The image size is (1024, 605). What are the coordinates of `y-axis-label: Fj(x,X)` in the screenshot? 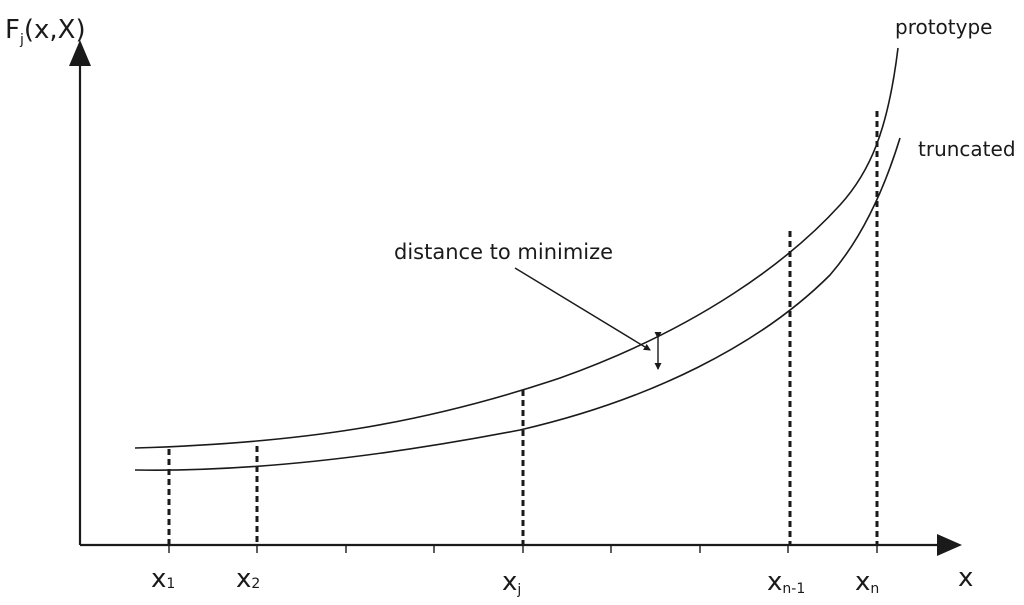 It's located at (45, 31).